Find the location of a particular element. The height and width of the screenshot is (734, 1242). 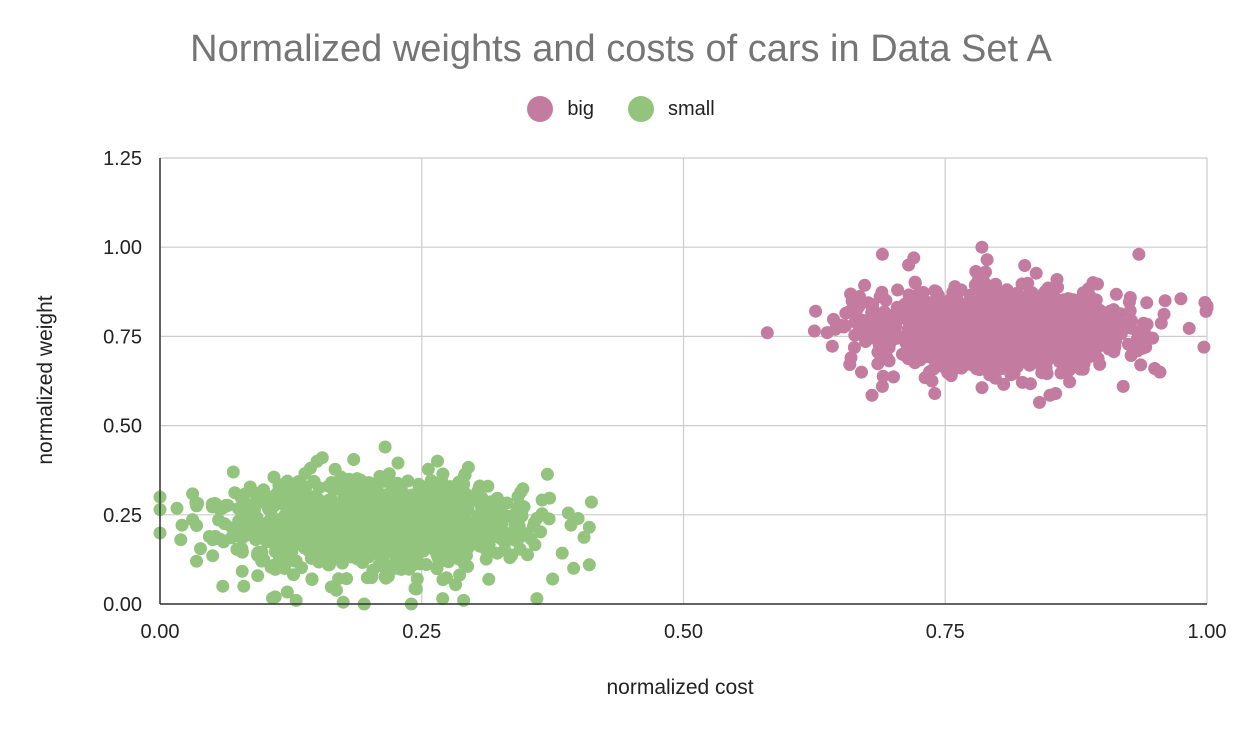

series-big is located at coordinates (987, 324).